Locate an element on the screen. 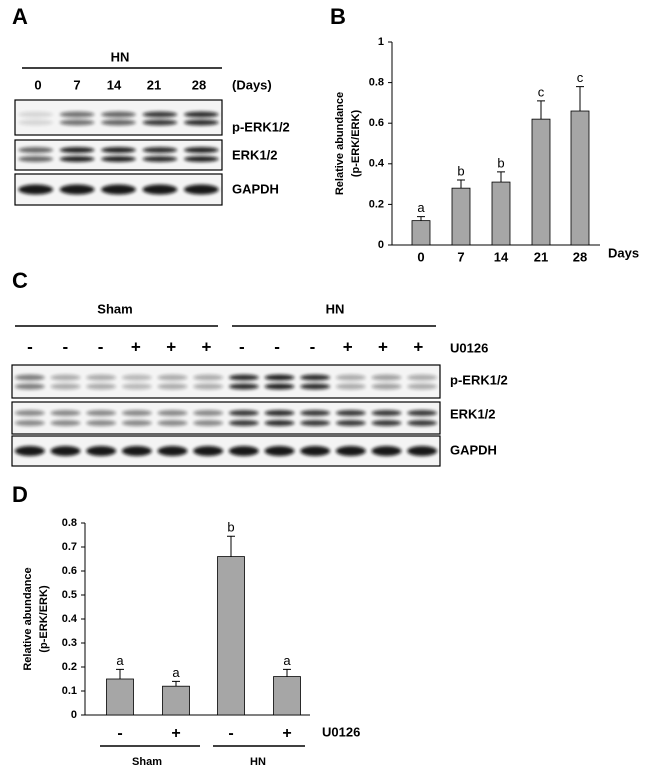  x-axis-label: Days is located at coordinates (623, 252).